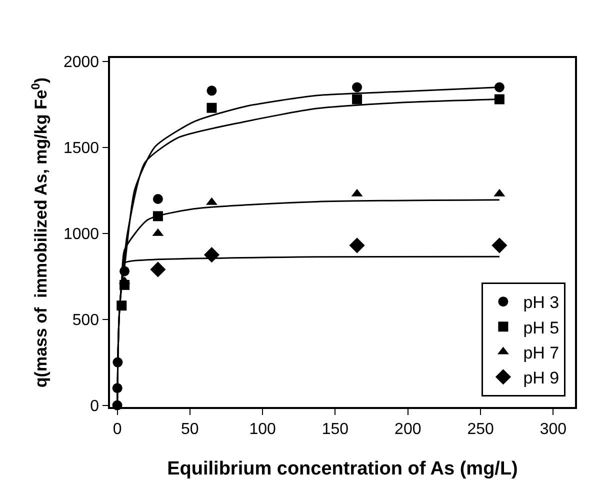 The width and height of the screenshot is (603, 489). I want to click on x-tick-label: 200, so click(408, 429).